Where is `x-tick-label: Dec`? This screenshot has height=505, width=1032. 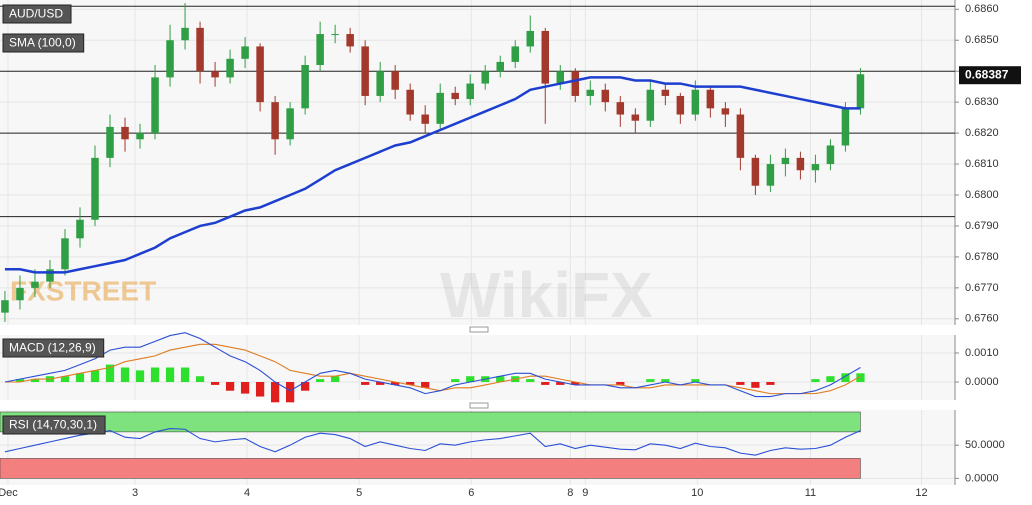
x-tick-label: Dec is located at coordinates (9, 493).